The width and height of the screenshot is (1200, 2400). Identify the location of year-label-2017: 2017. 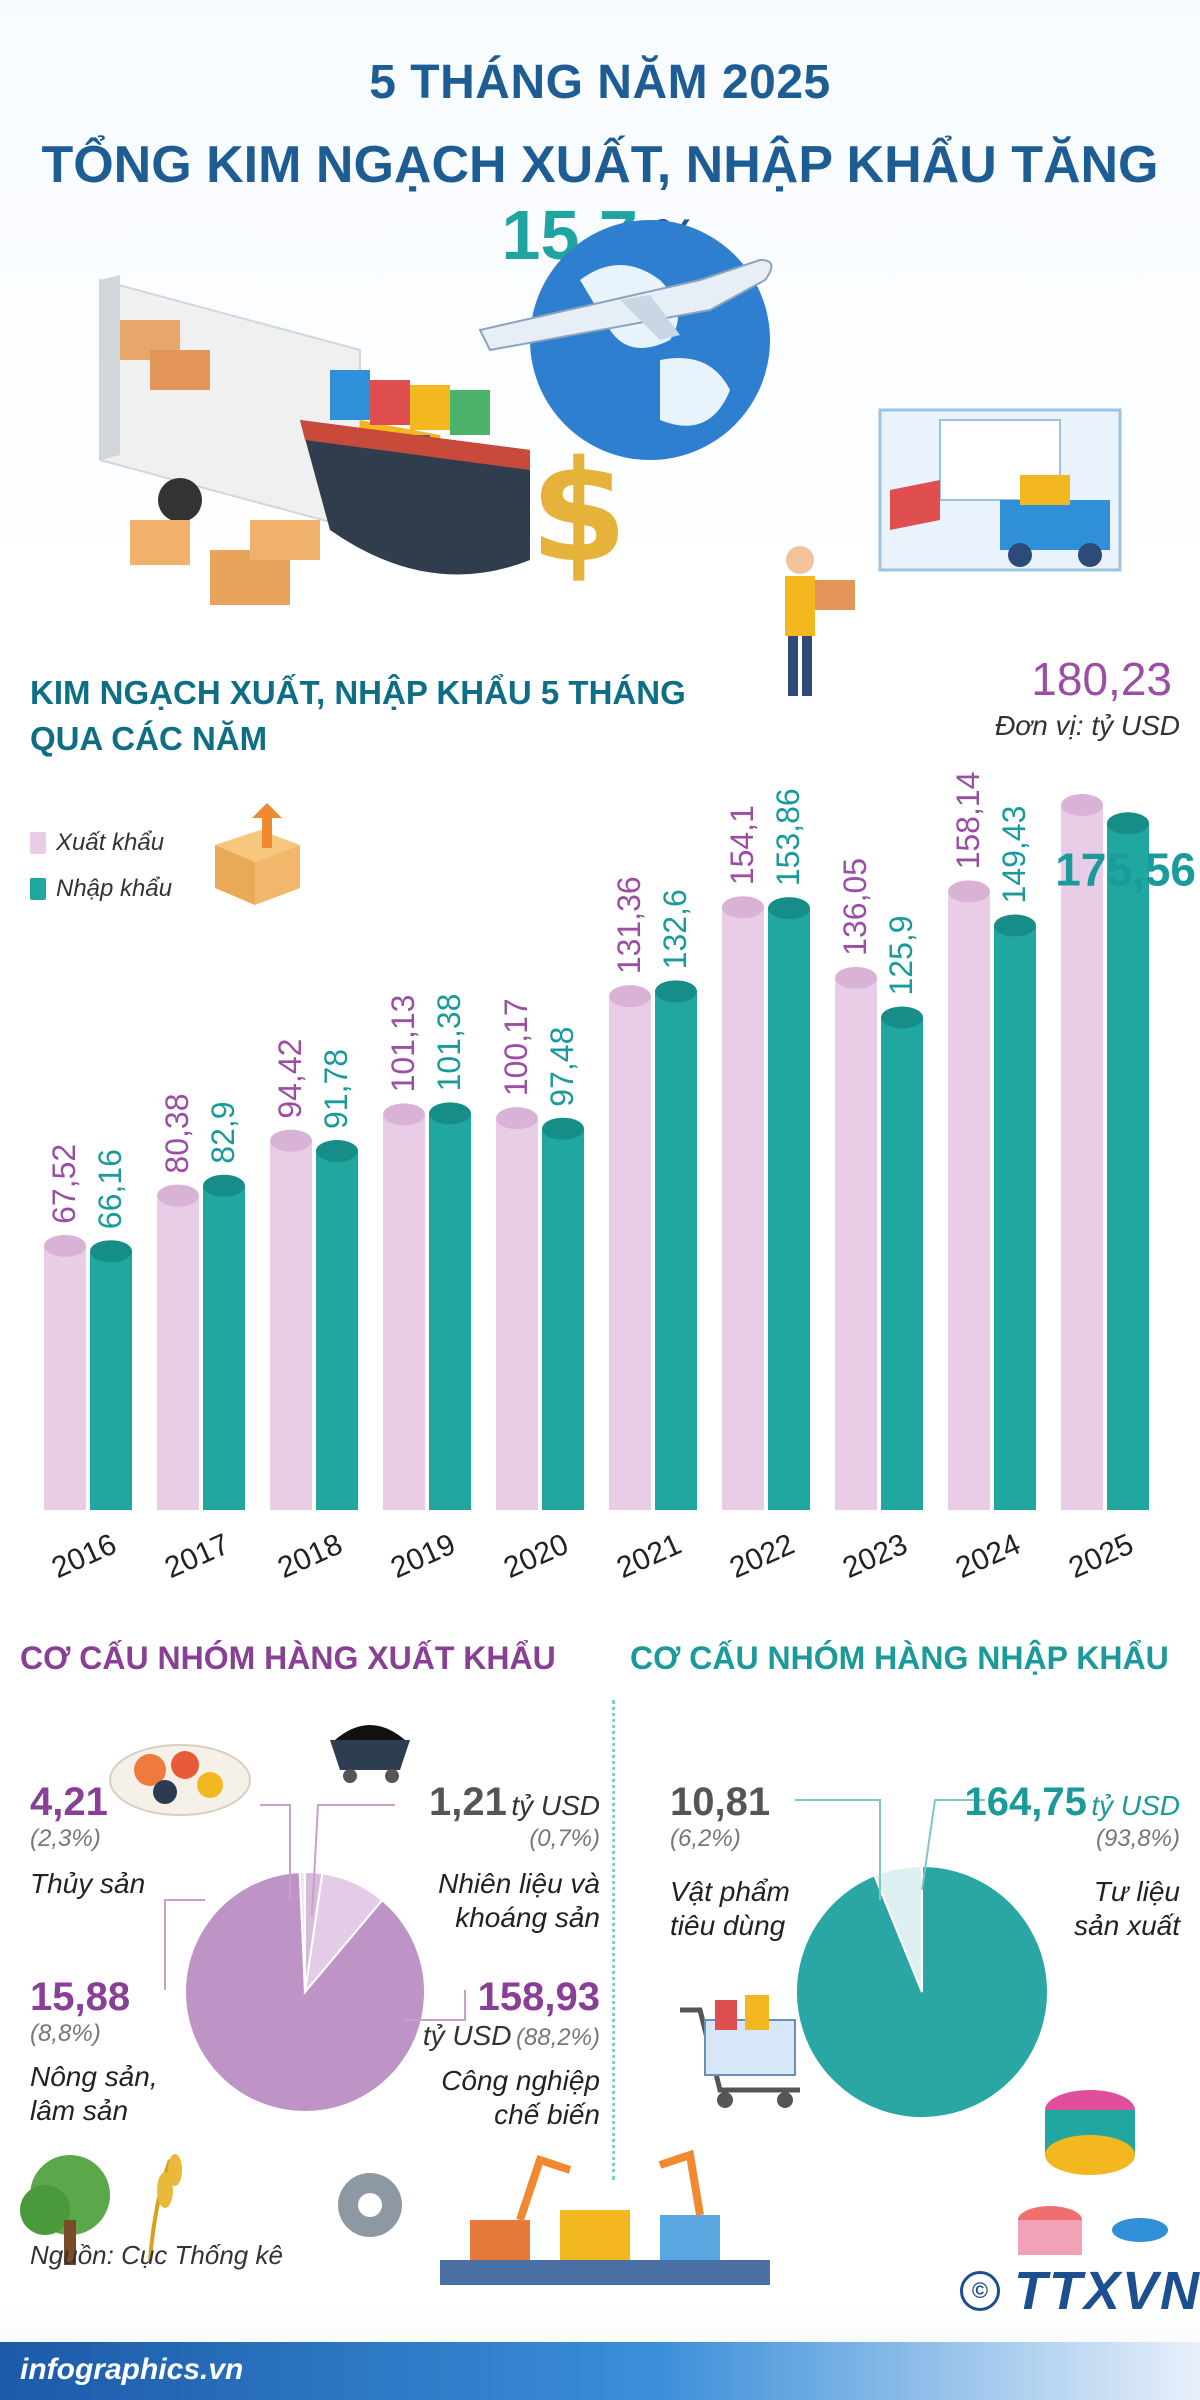
(197, 1556).